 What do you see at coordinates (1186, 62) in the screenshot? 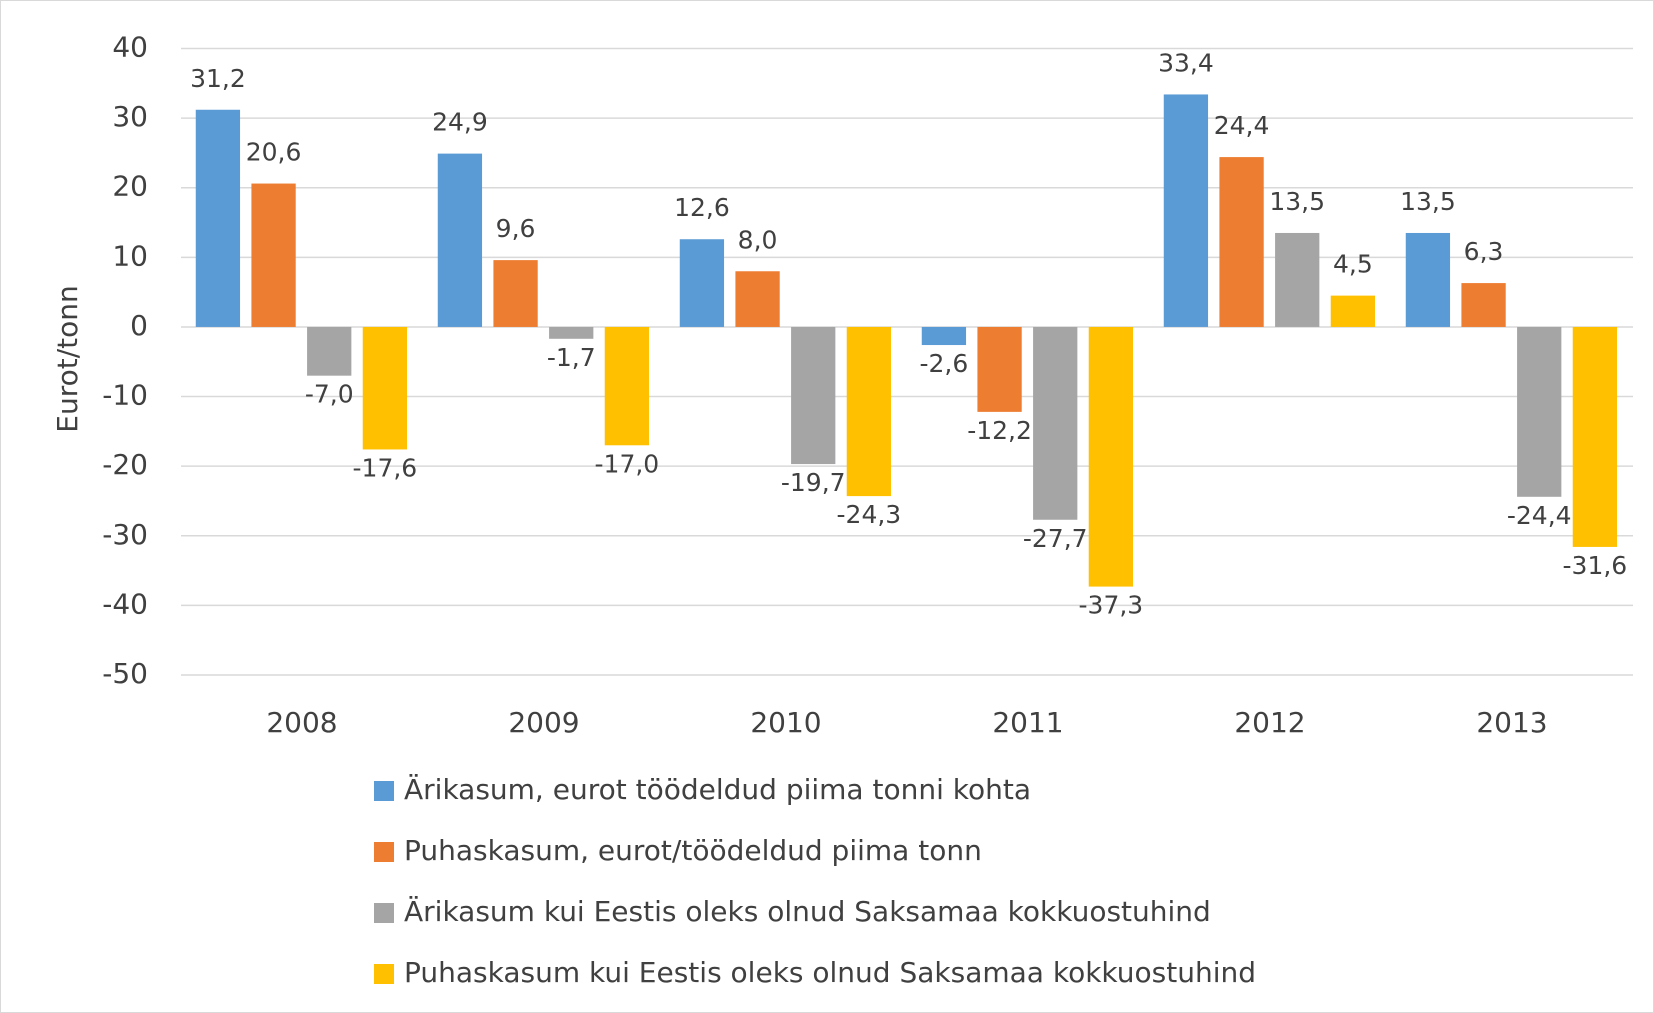
I see `data-label: 33,4` at bounding box center [1186, 62].